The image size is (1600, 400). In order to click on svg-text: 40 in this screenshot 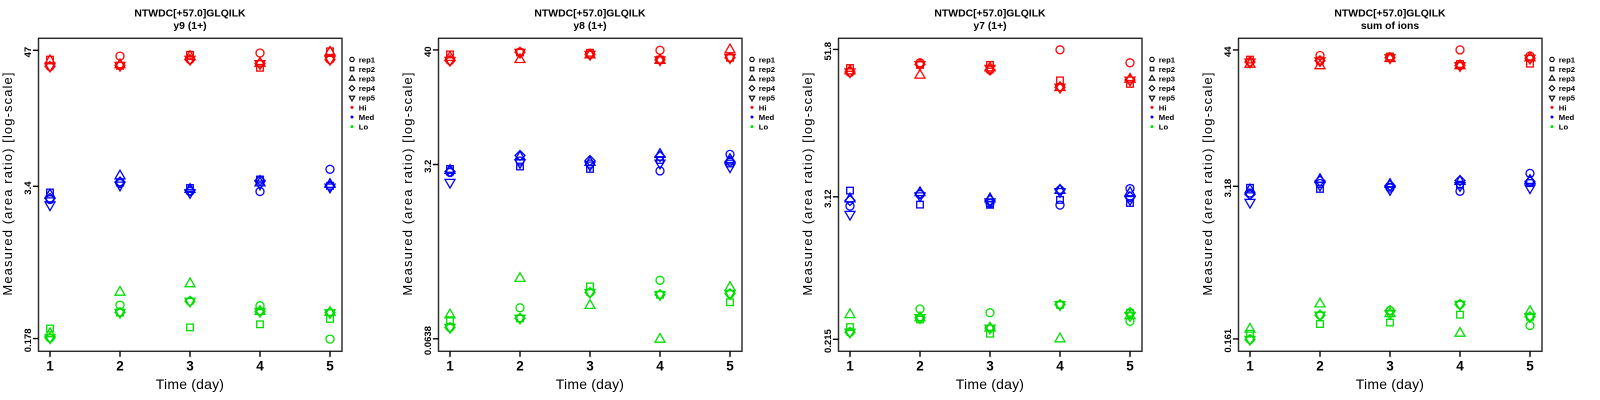, I will do `click(428, 51)`.